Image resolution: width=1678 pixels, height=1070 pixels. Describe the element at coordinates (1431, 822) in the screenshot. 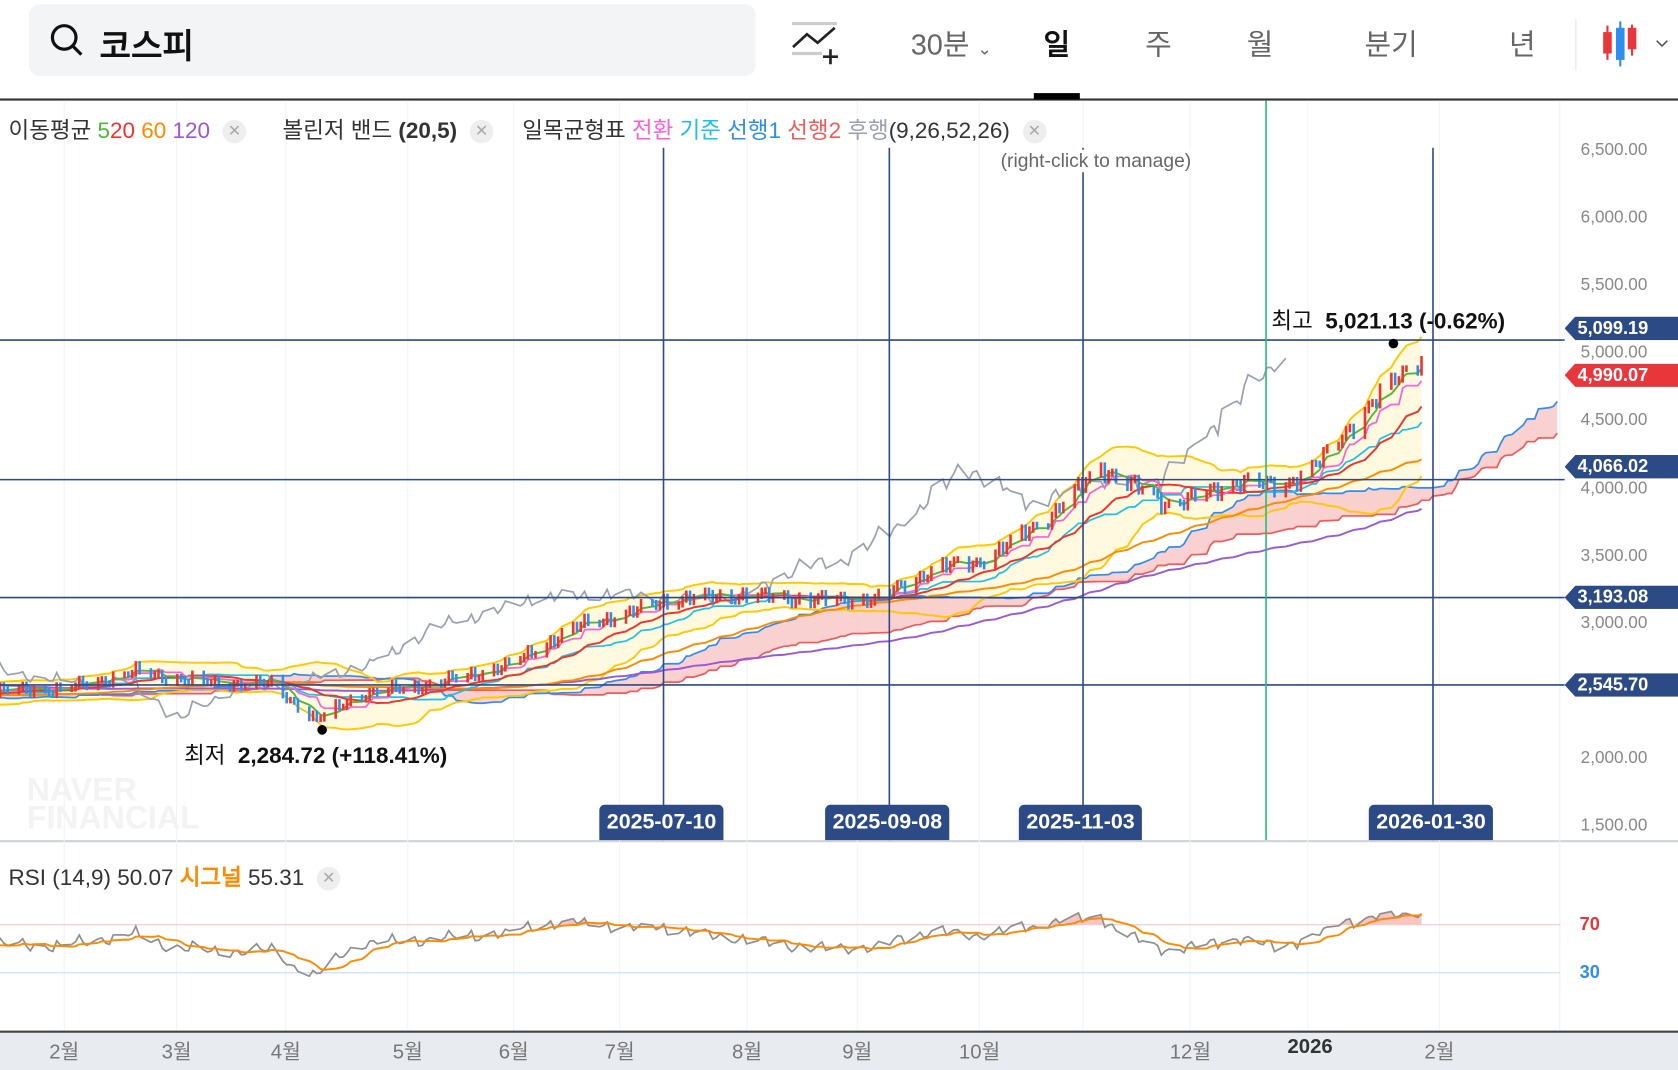

I see `date-marker: 2026-01-30` at that location.